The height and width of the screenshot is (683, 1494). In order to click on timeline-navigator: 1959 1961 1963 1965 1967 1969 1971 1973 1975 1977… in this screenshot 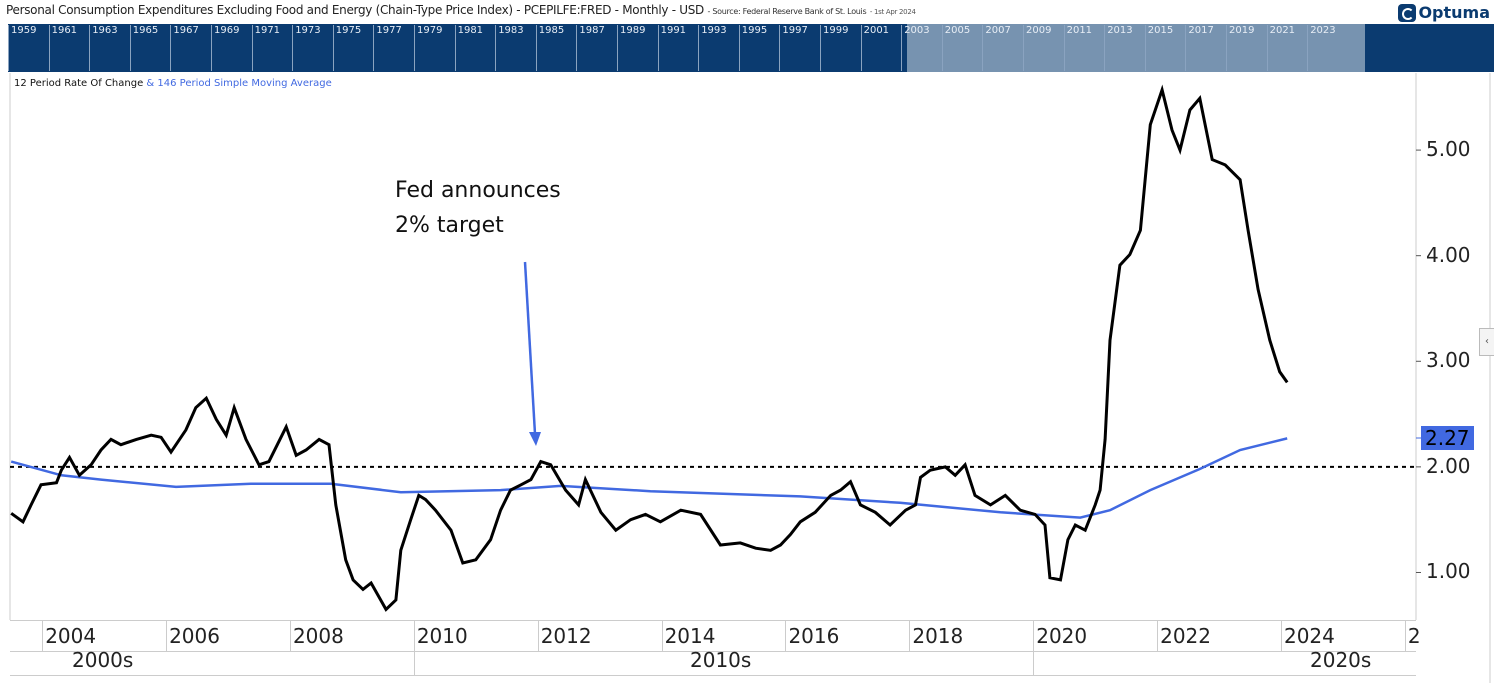, I will do `click(751, 48)`.